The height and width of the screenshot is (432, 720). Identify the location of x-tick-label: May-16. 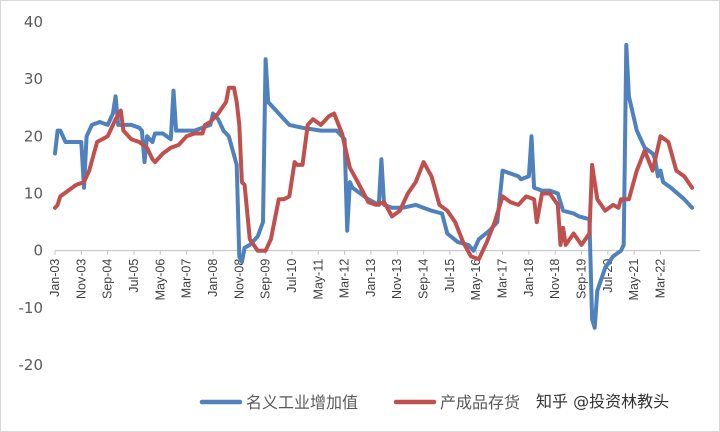
(476, 280).